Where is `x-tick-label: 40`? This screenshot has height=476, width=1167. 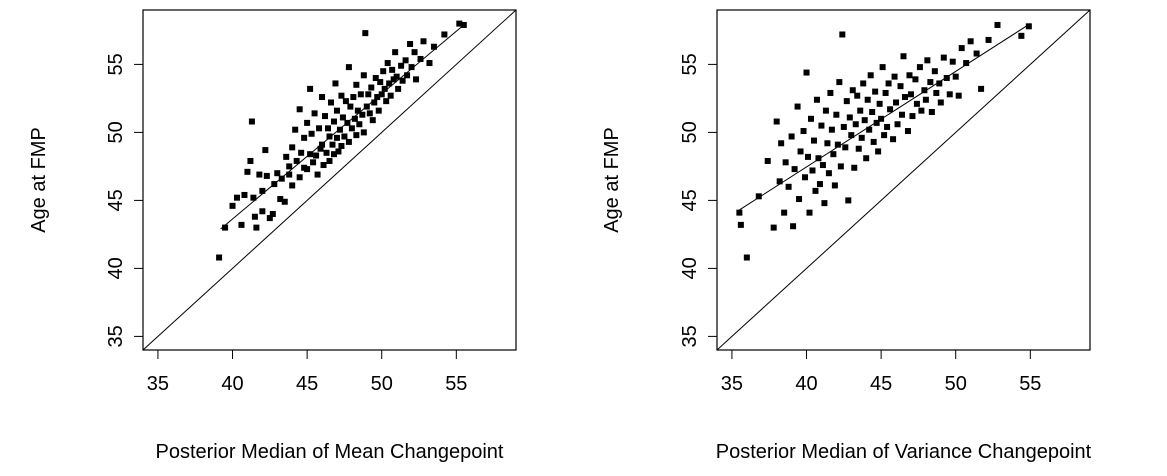
x-tick-label: 40 is located at coordinates (806, 384).